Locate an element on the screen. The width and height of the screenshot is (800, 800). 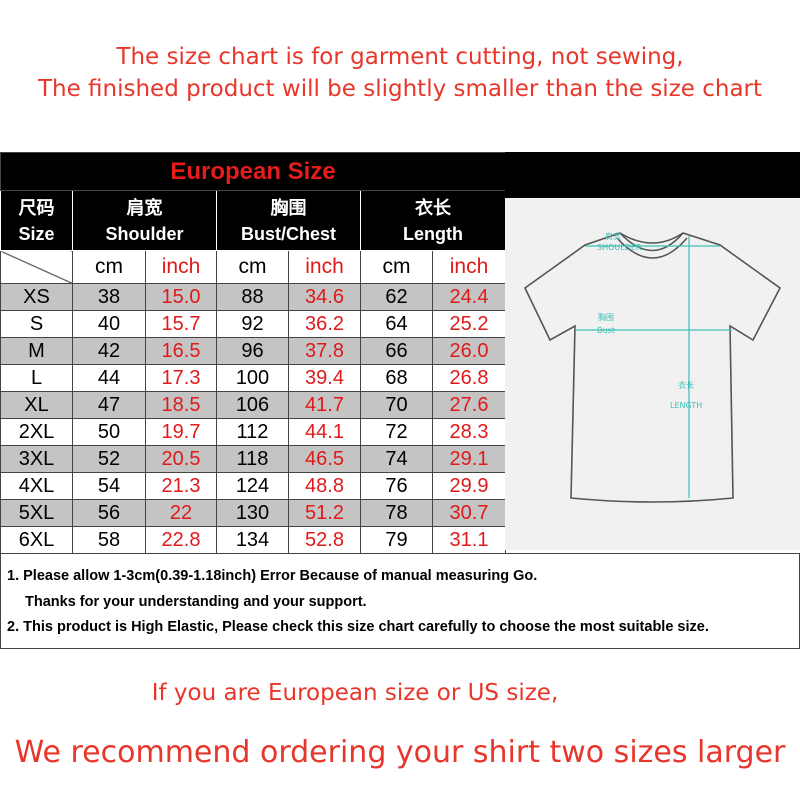
value-cell: 79 is located at coordinates (396, 540).